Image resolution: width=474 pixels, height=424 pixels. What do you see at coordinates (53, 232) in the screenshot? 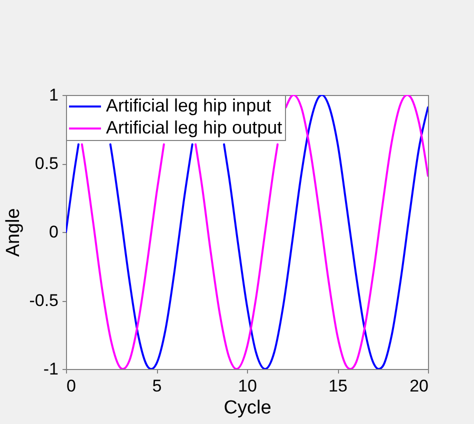
I see `y-tick-label: 0` at bounding box center [53, 232].